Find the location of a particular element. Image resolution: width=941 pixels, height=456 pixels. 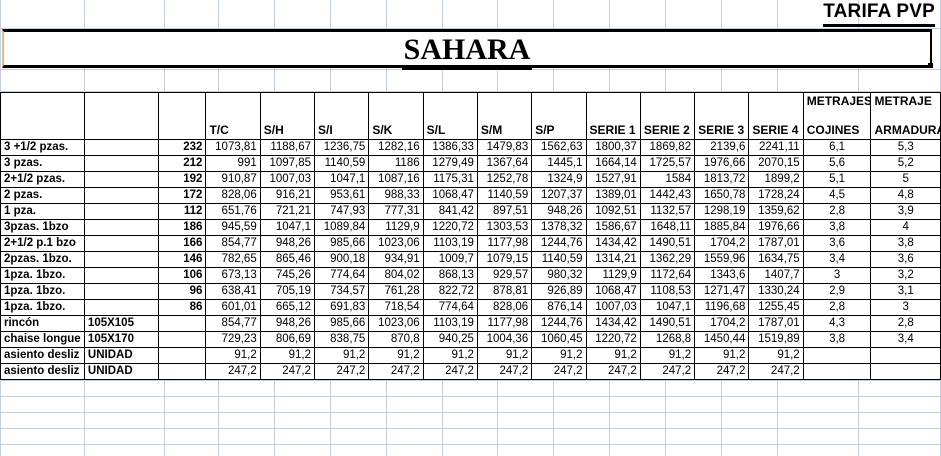

cell-sh: 1047,1 is located at coordinates (287, 227).